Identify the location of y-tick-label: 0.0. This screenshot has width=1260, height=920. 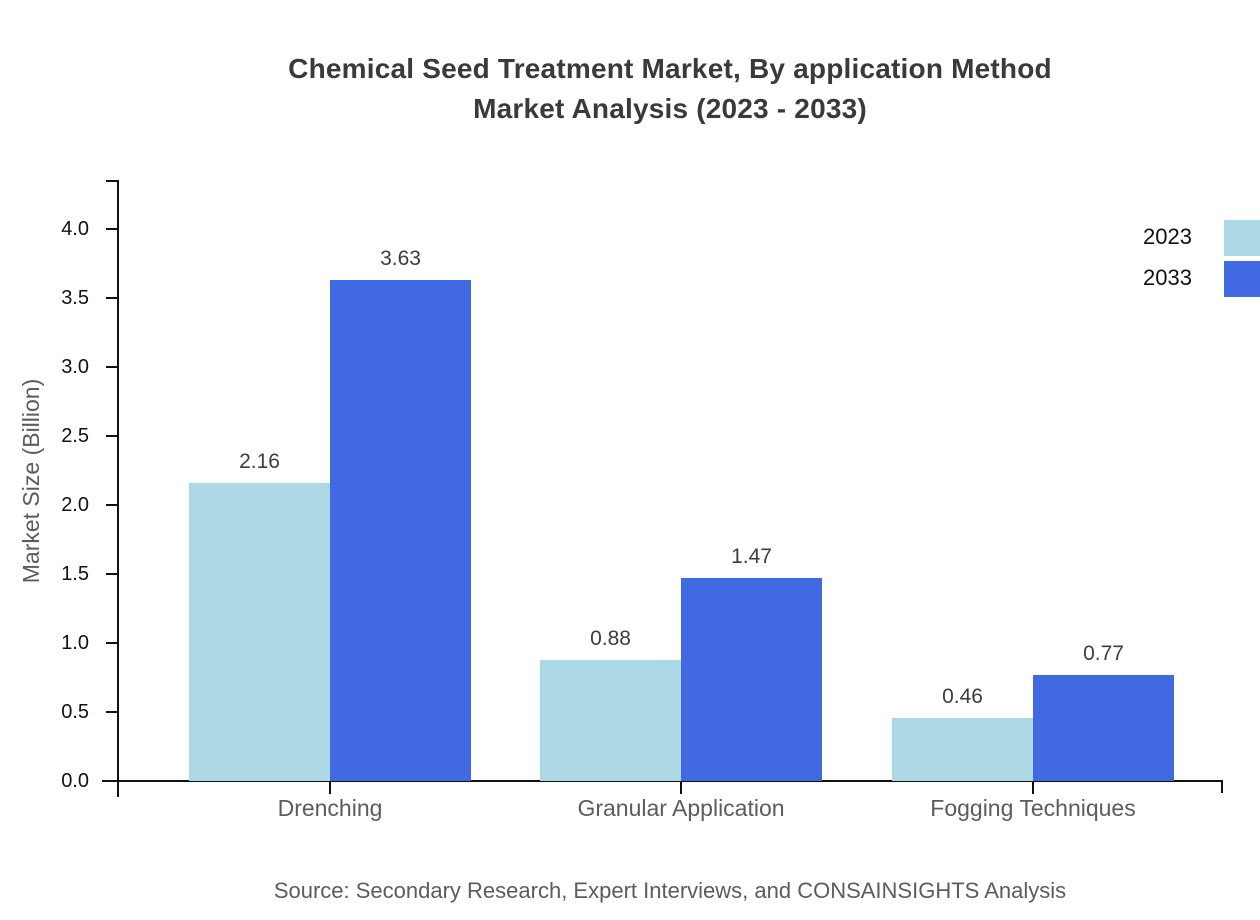
(75, 781).